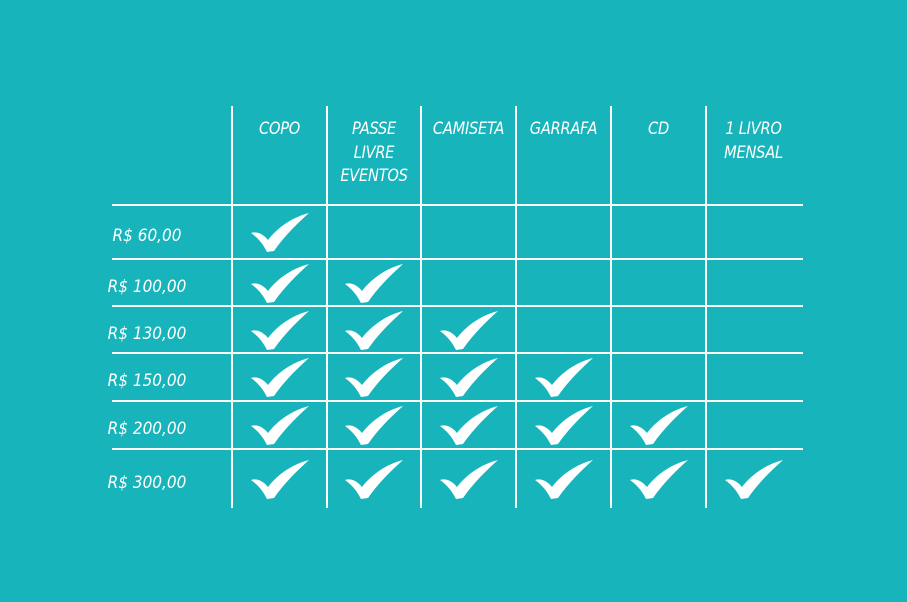  What do you see at coordinates (147, 236) in the screenshot?
I see `row-label-60: R$ 60,00` at bounding box center [147, 236].